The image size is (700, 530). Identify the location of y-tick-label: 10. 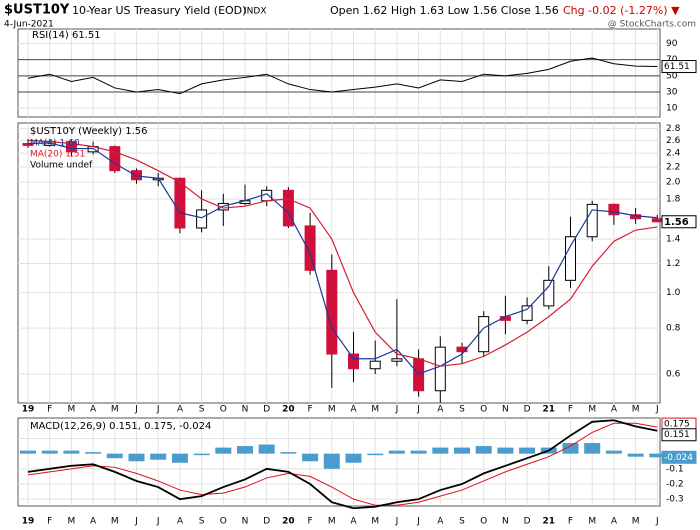
(672, 109).